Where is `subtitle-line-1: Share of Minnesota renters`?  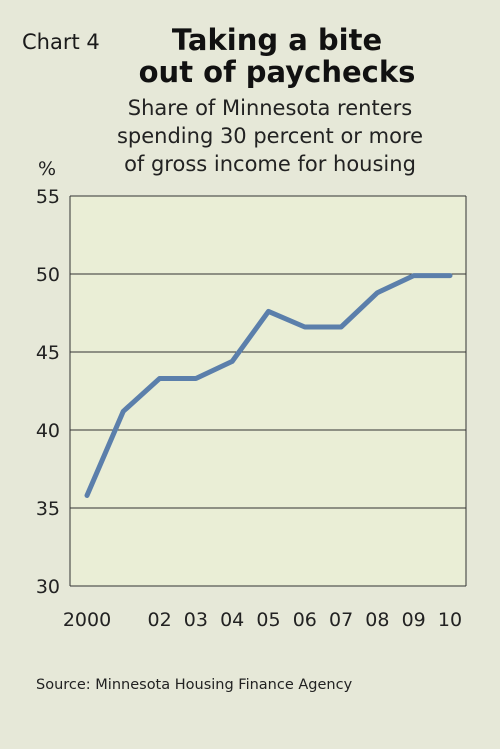 subtitle-line-1: Share of Minnesota renters is located at coordinates (270, 108).